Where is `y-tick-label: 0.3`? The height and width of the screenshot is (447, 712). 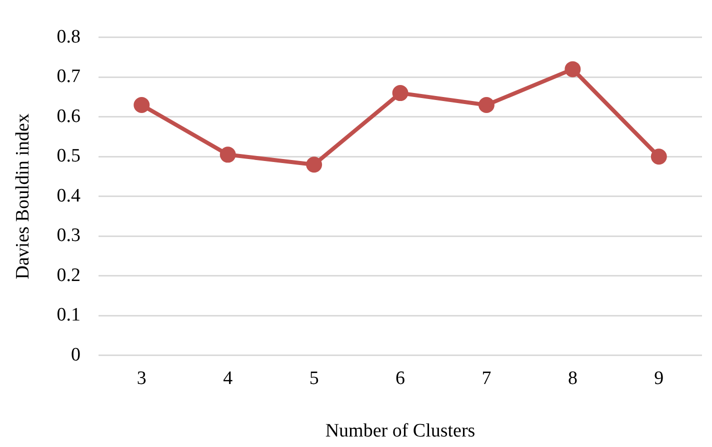
y-tick-label: 0.3 is located at coordinates (68, 235).